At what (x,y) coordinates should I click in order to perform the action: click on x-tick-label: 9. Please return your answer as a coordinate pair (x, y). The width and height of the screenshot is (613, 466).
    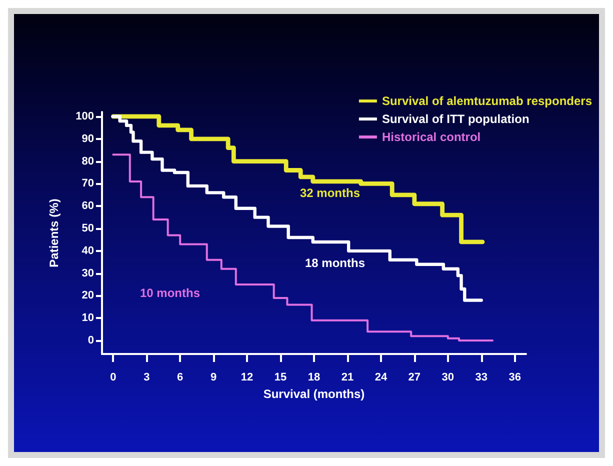
    Looking at the image, I should click on (213, 378).